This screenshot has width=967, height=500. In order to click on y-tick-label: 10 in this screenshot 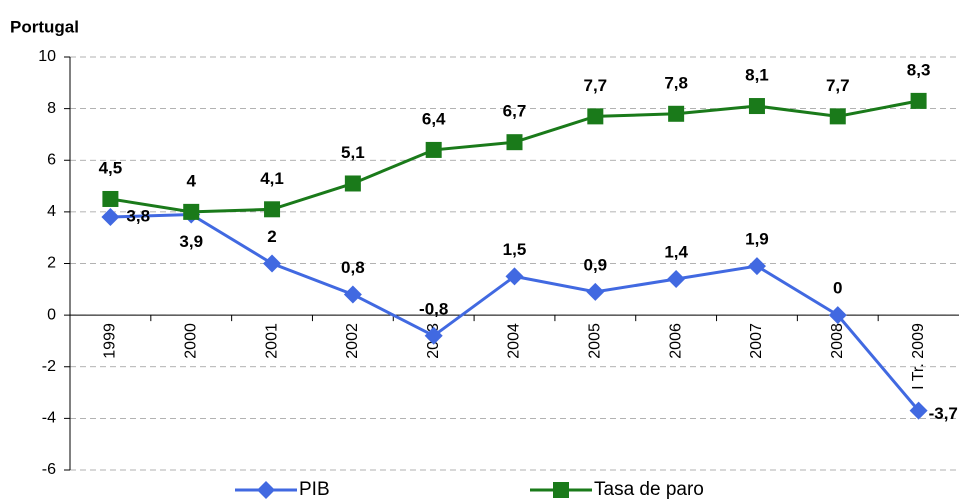, I will do `click(47, 56)`.